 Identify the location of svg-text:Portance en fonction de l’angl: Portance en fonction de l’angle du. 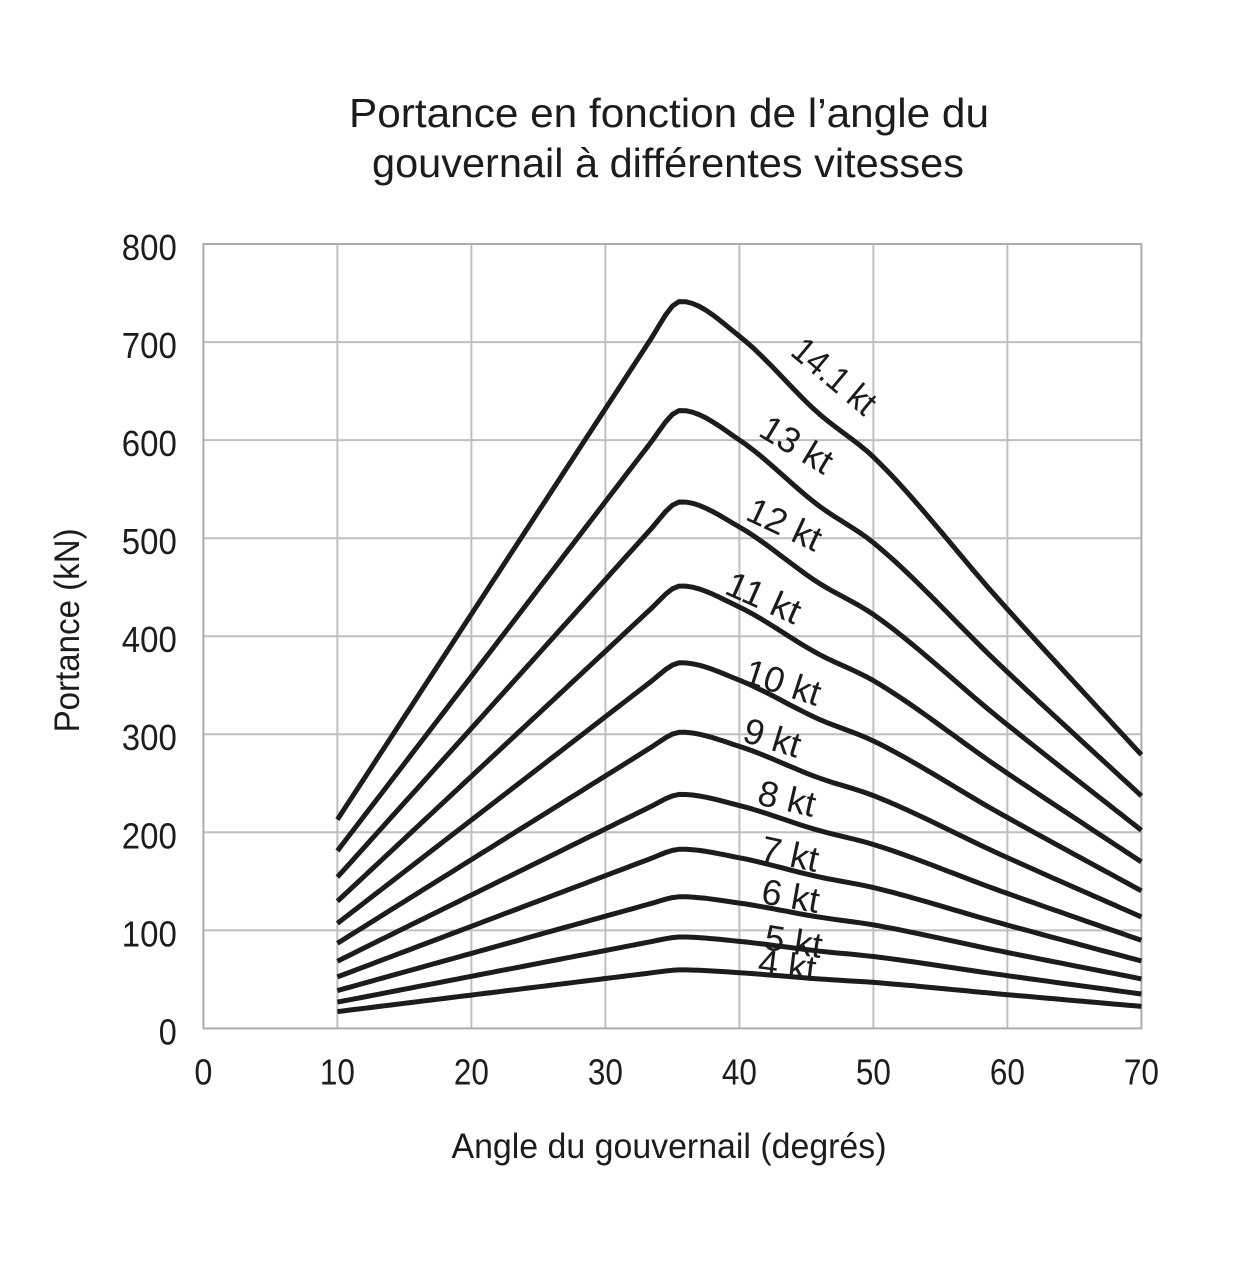
(669, 113).